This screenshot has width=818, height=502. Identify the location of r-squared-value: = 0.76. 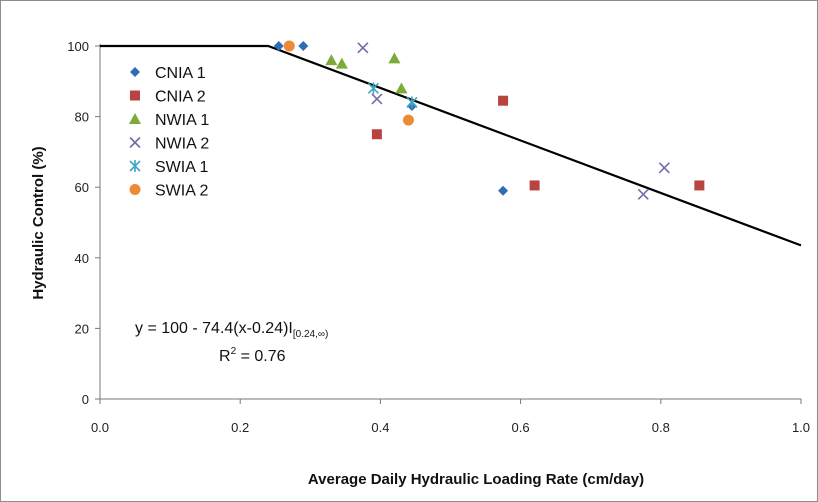
(260, 356).